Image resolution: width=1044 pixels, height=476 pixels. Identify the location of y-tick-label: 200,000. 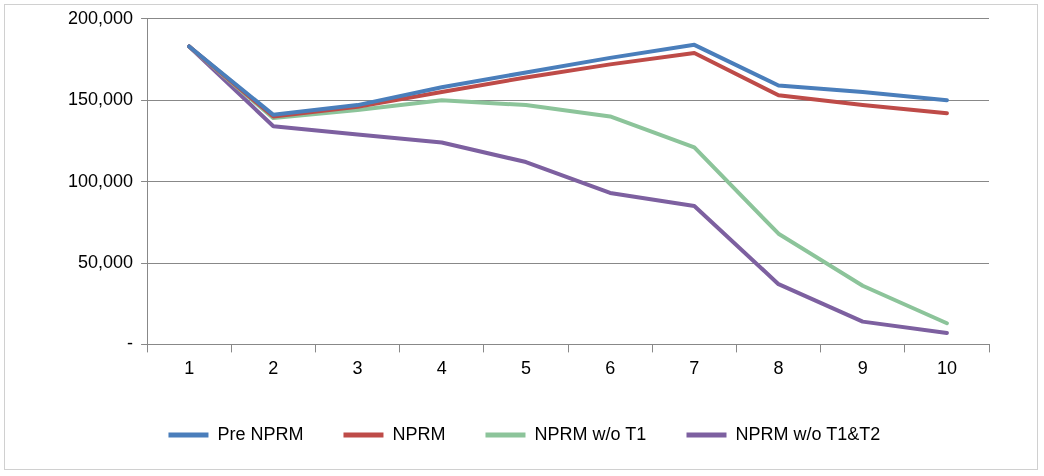
(100, 17).